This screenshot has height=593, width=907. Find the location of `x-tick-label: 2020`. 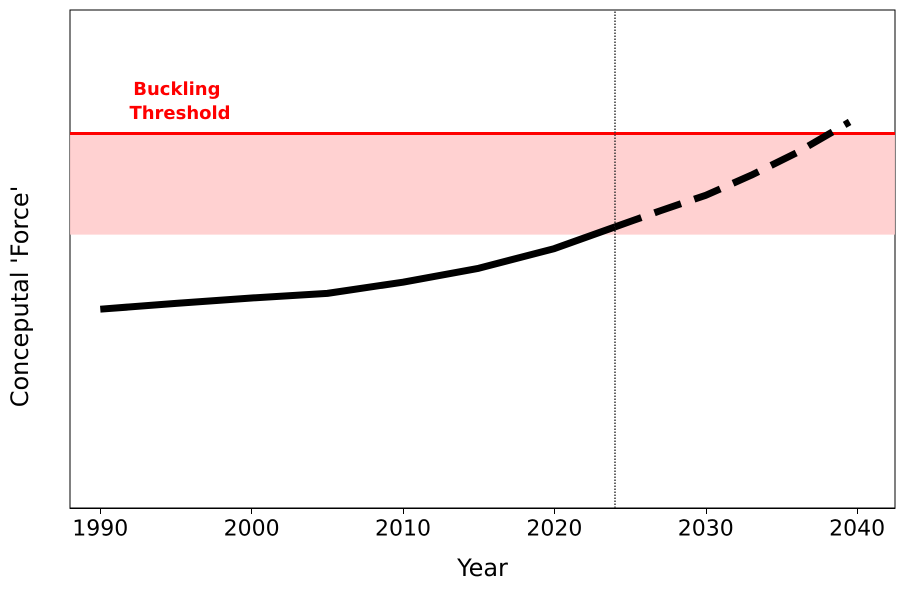

x-tick-label: 2020 is located at coordinates (554, 529).